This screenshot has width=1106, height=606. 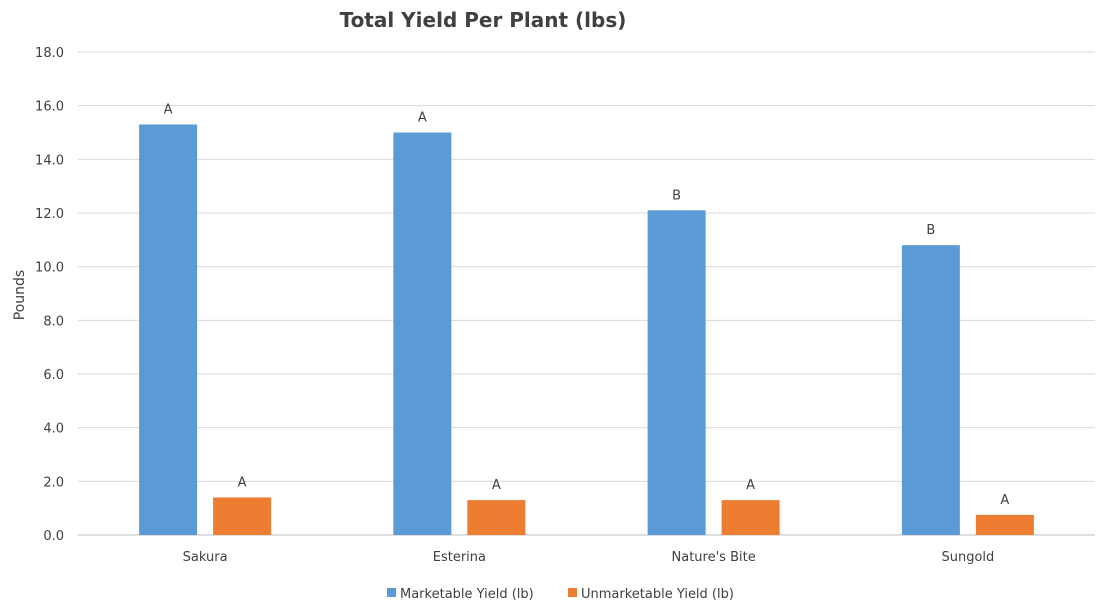 What do you see at coordinates (467, 594) in the screenshot?
I see `legend-label: Marketable Yield (lb)` at bounding box center [467, 594].